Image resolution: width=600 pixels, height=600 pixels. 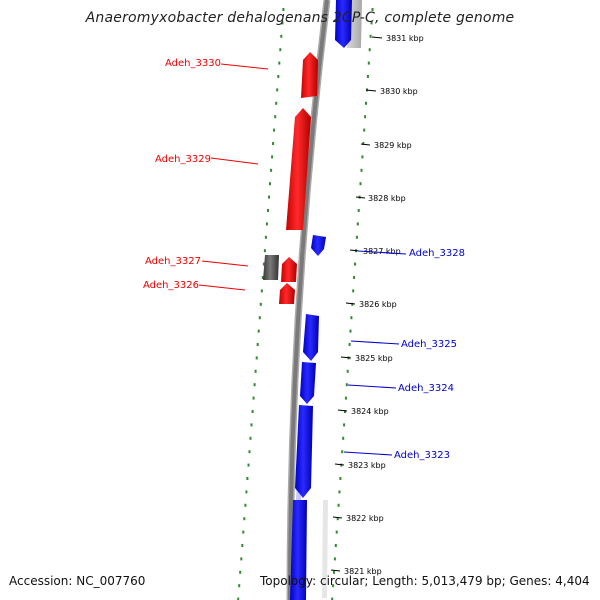 What do you see at coordinates (171, 285) in the screenshot?
I see `gene-label-adeh-3326: Adeh_3326` at bounding box center [171, 285].